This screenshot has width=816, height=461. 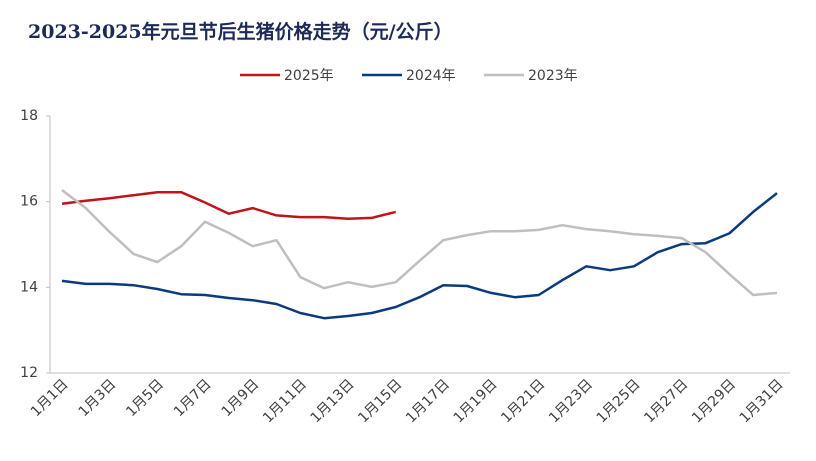 What do you see at coordinates (431, 76) in the screenshot?
I see `legend-label: 2024年` at bounding box center [431, 76].